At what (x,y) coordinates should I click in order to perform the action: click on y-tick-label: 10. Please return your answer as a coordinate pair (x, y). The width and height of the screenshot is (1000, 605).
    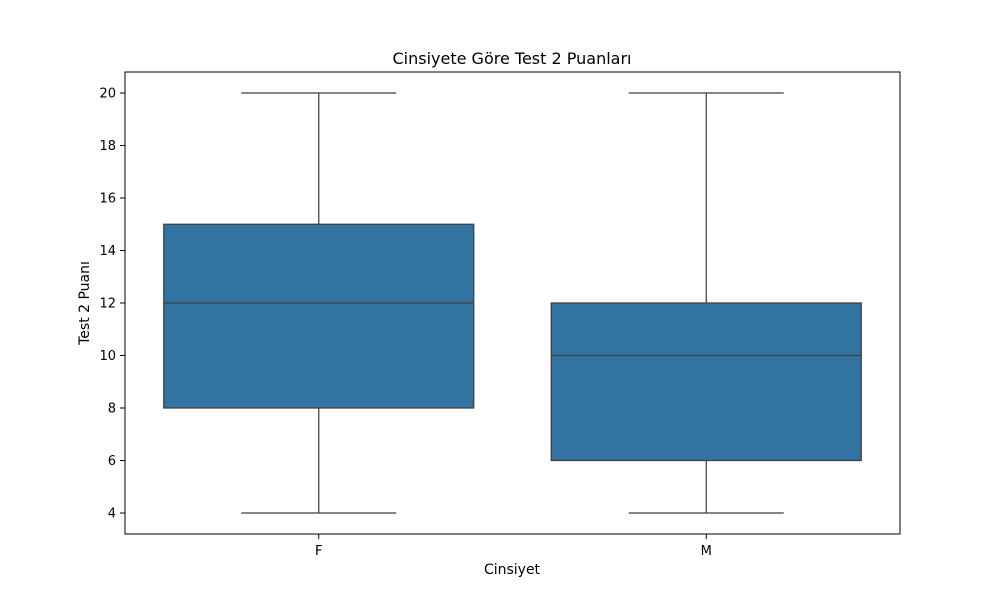
    Looking at the image, I should click on (107, 356).